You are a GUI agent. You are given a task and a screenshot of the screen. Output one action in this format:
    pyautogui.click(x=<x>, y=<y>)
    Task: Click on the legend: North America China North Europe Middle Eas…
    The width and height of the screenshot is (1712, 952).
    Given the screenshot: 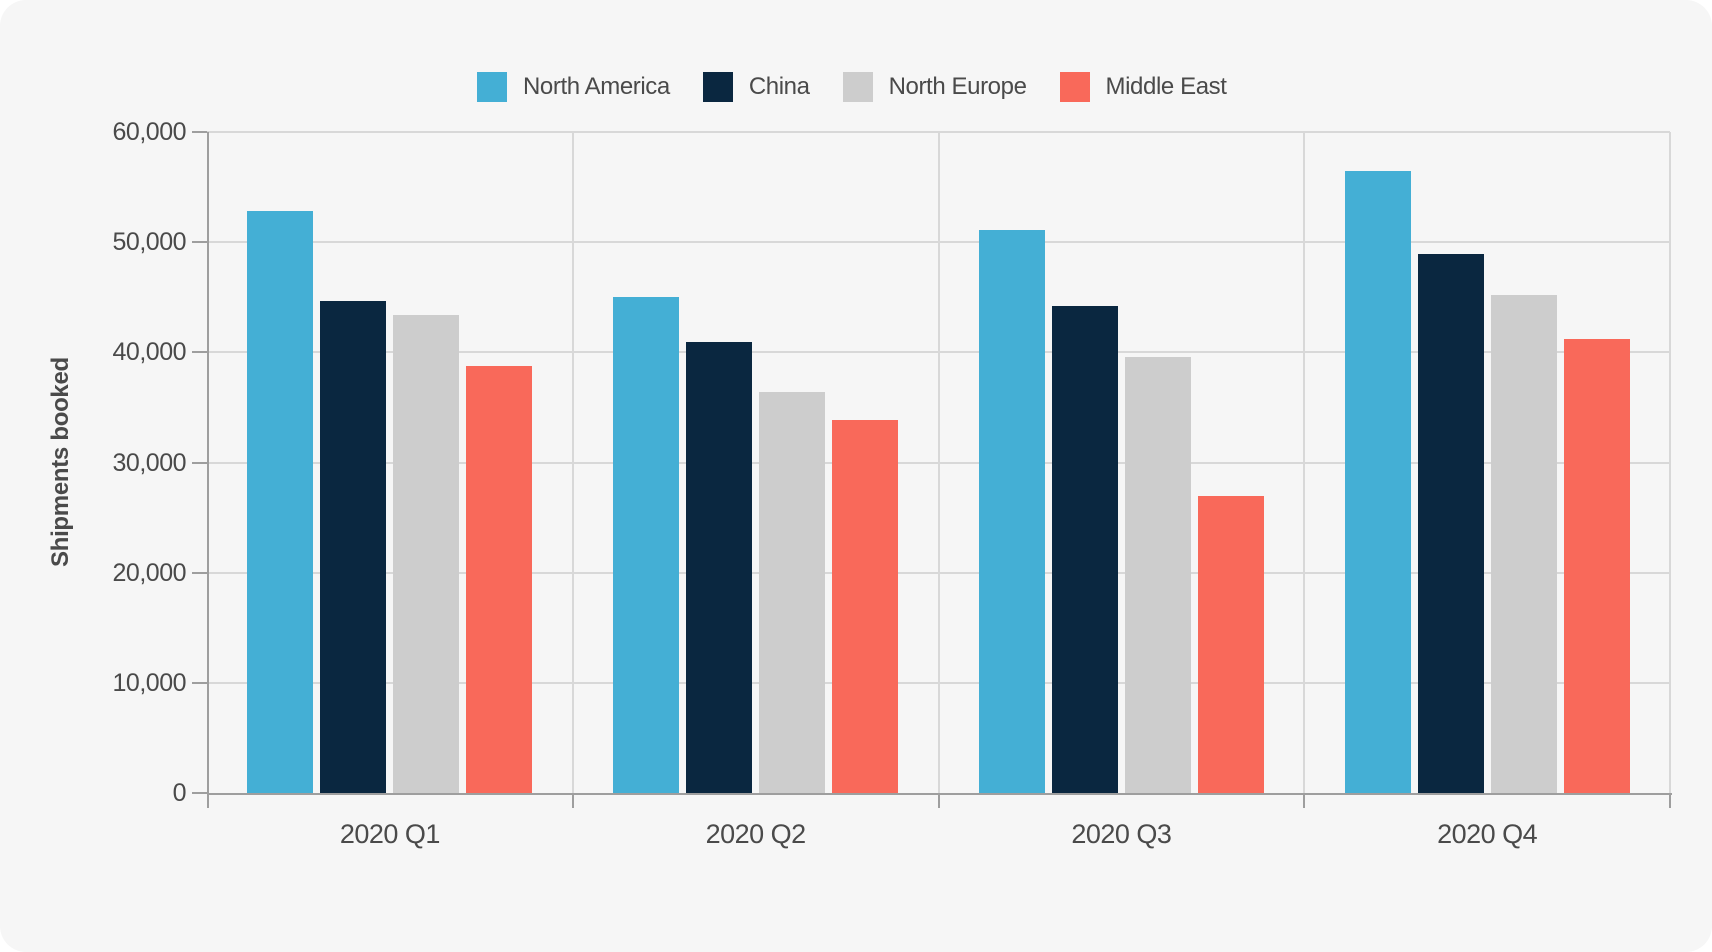 What is the action you would take?
    pyautogui.click(x=852, y=87)
    